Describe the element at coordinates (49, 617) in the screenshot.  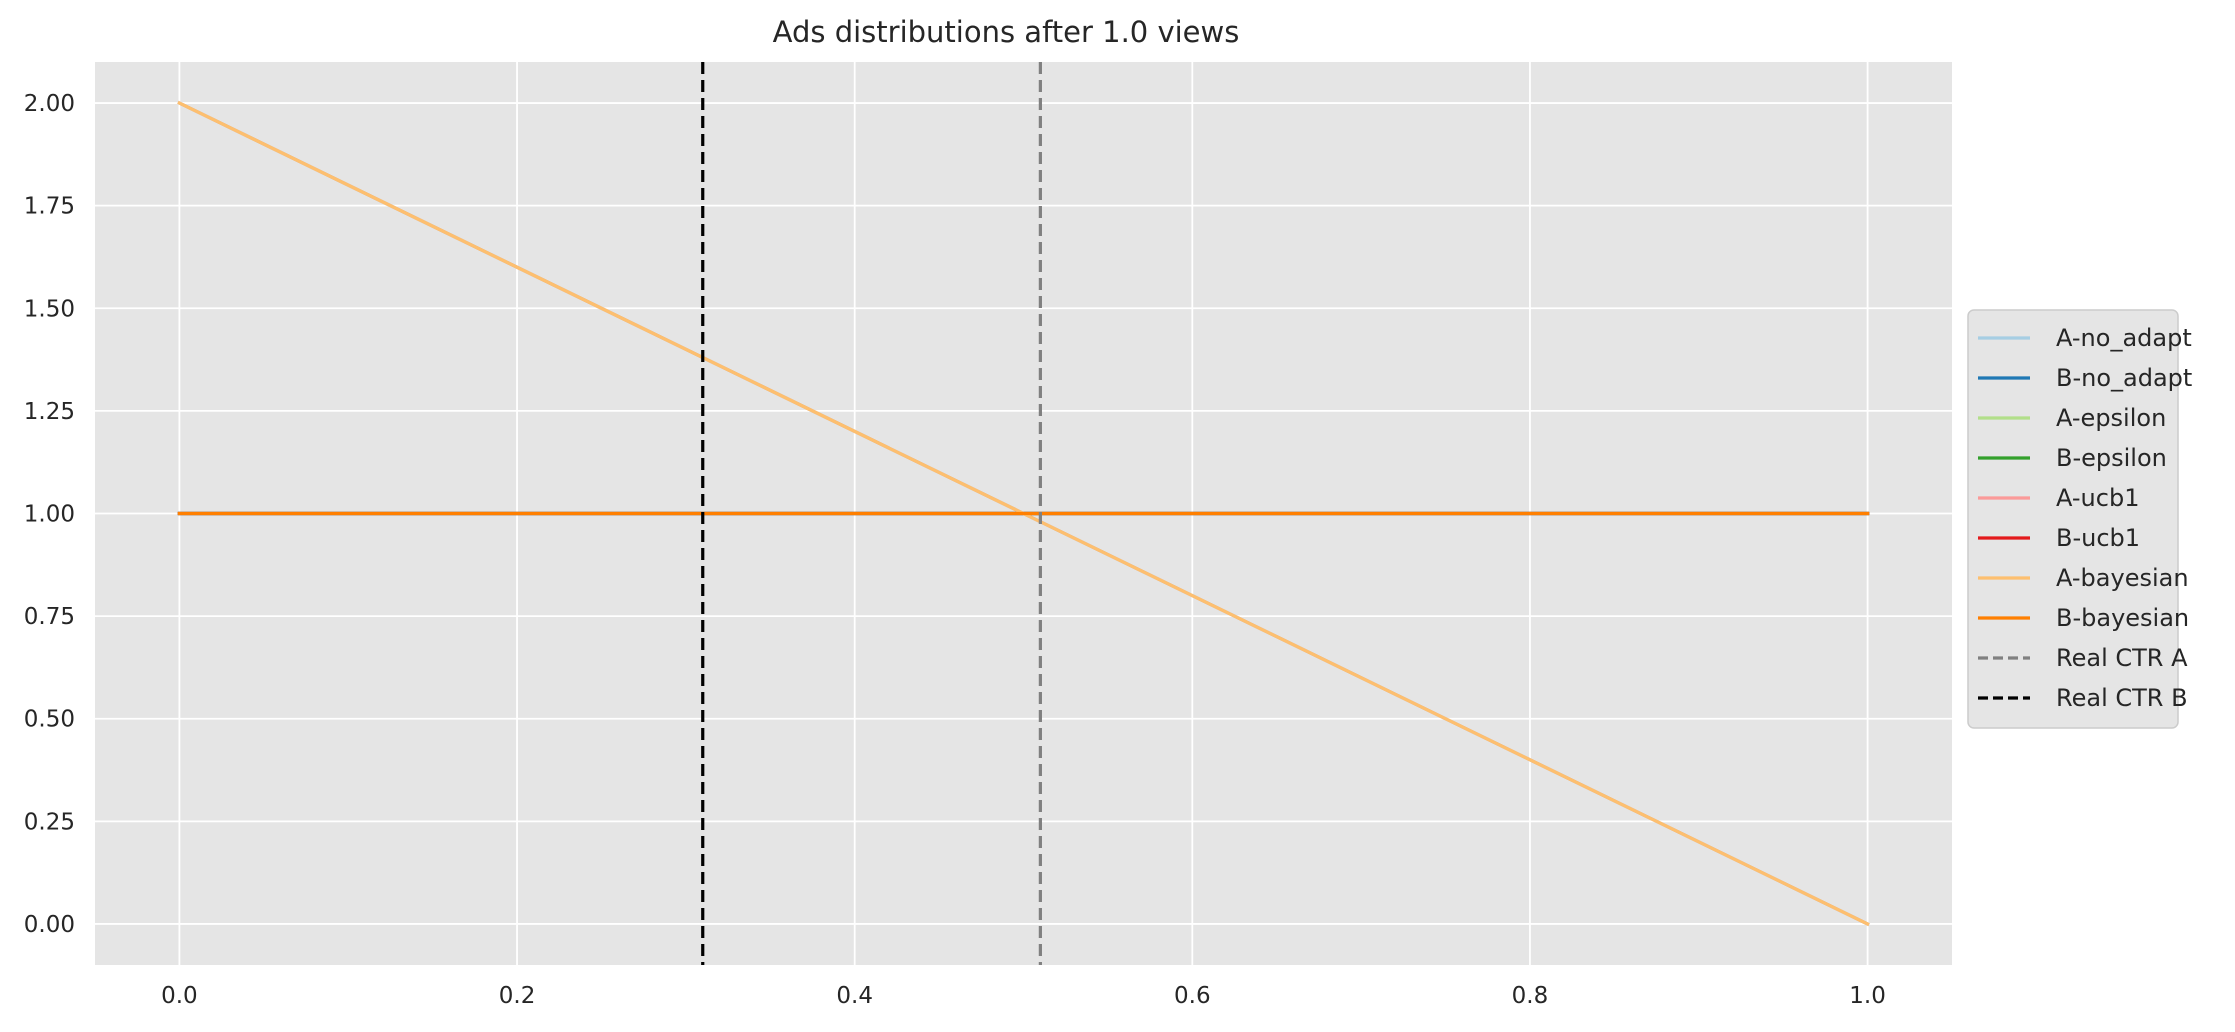
I see `y-tick-label: 0.75` at that location.